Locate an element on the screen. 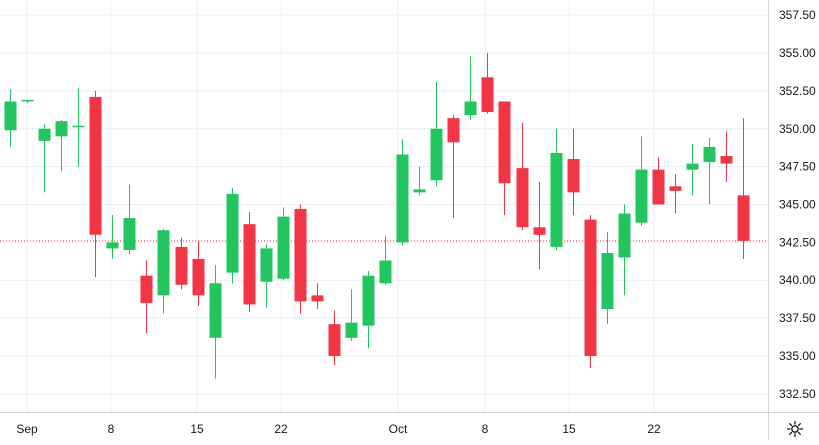  x-tick-label: 8 is located at coordinates (485, 429).